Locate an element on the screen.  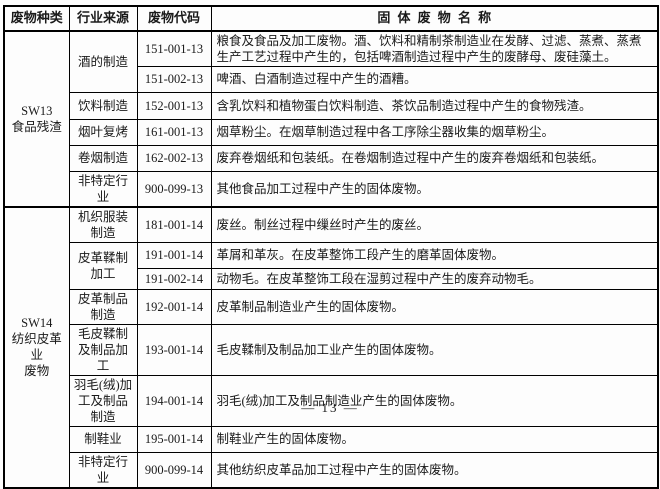
code-cell: 151-001-13 is located at coordinates (174, 48).